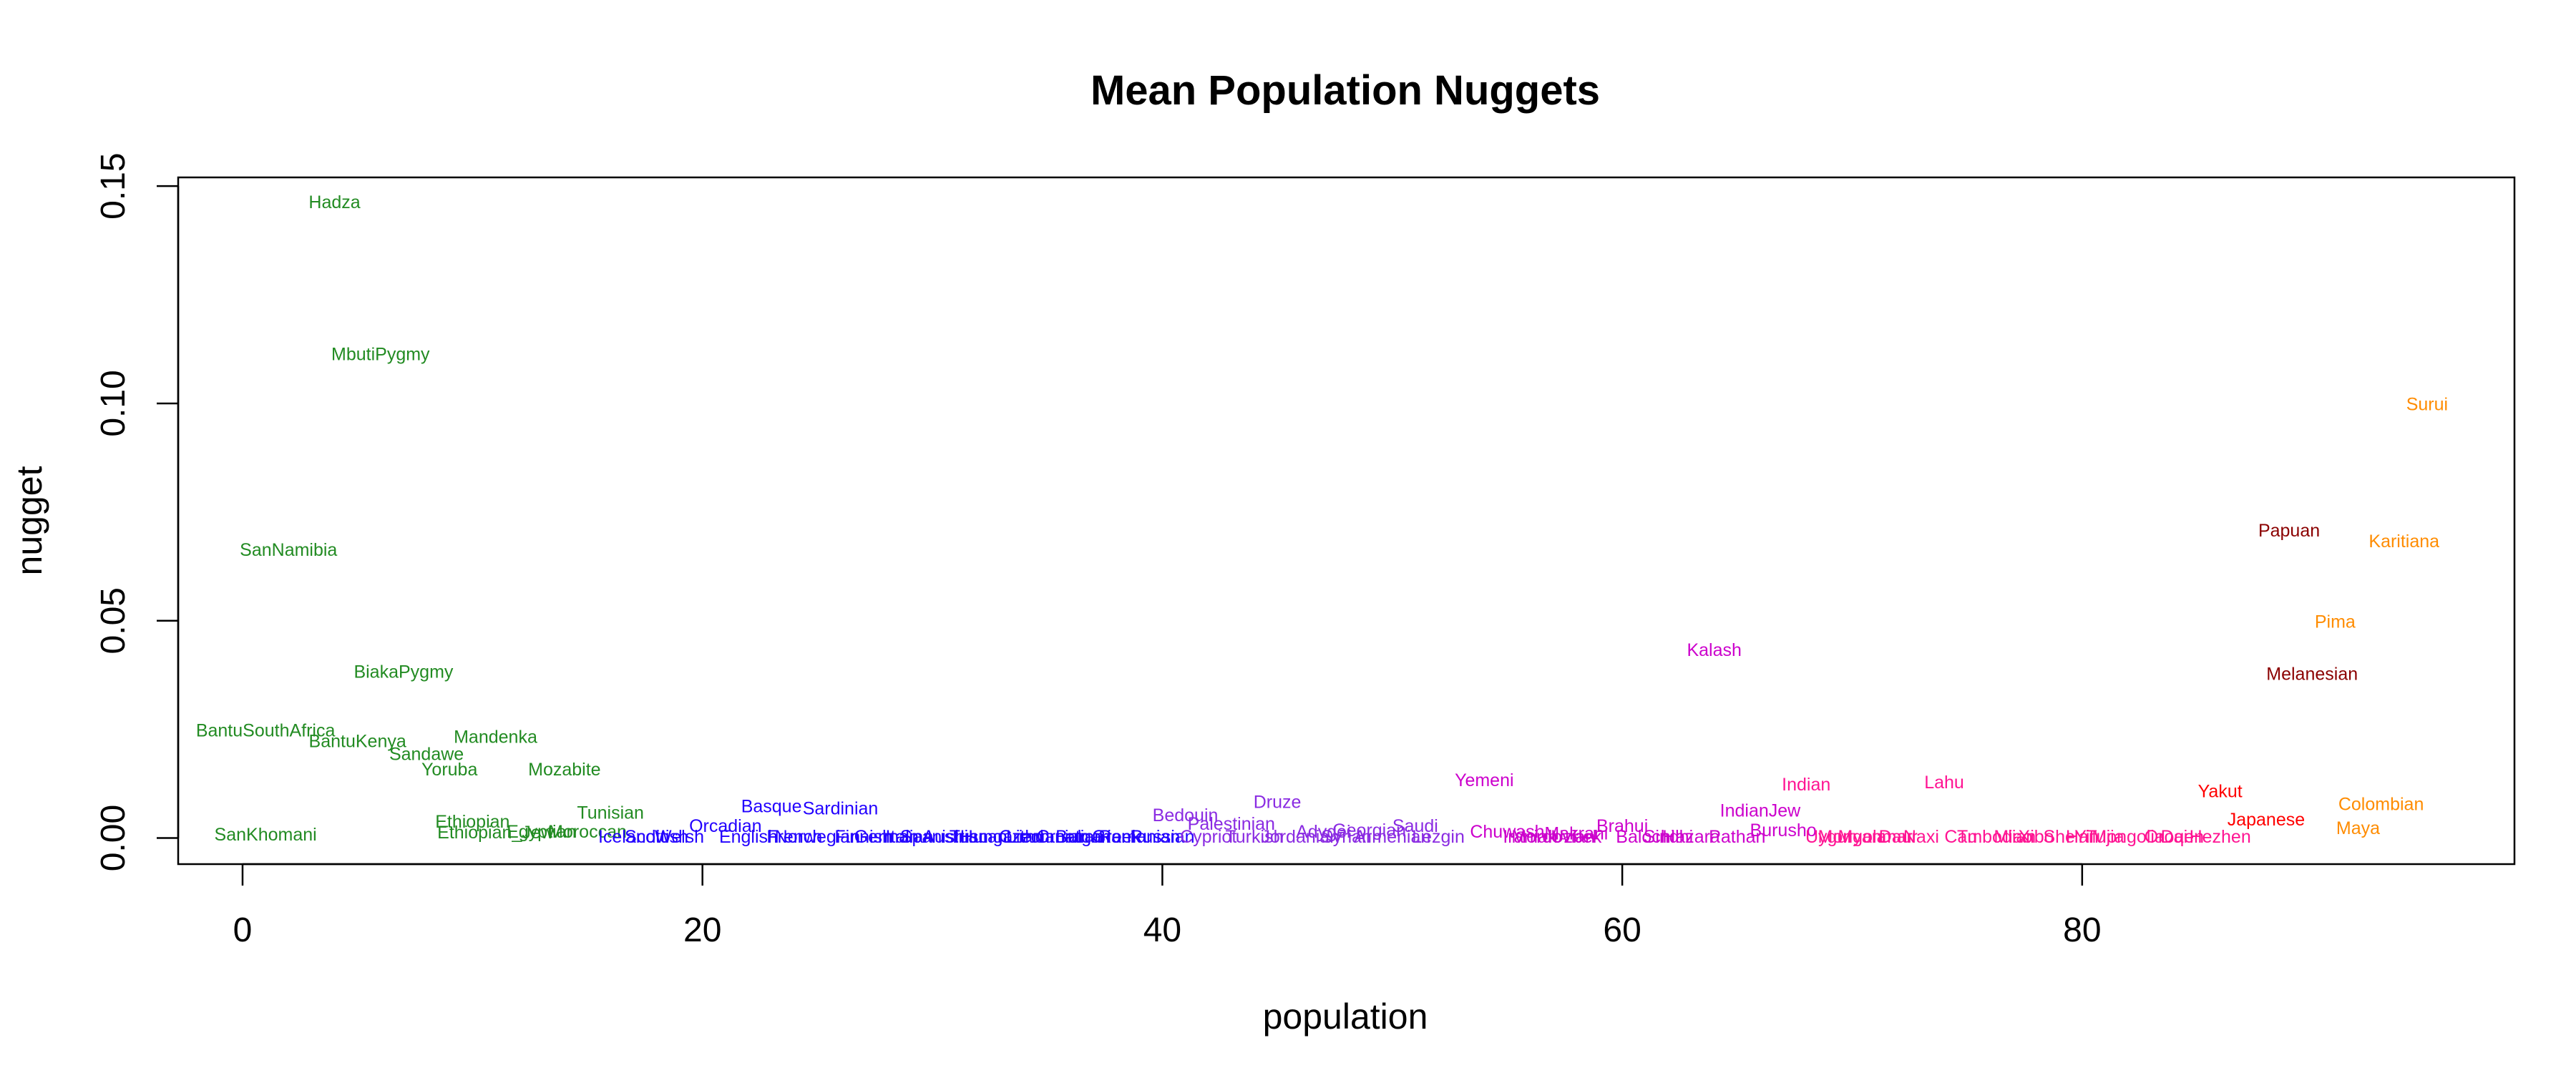 Image resolution: width=2576 pixels, height=1073 pixels. What do you see at coordinates (1507, 832) in the screenshot?
I see `point-label-chuwash: Chuwash` at bounding box center [1507, 832].